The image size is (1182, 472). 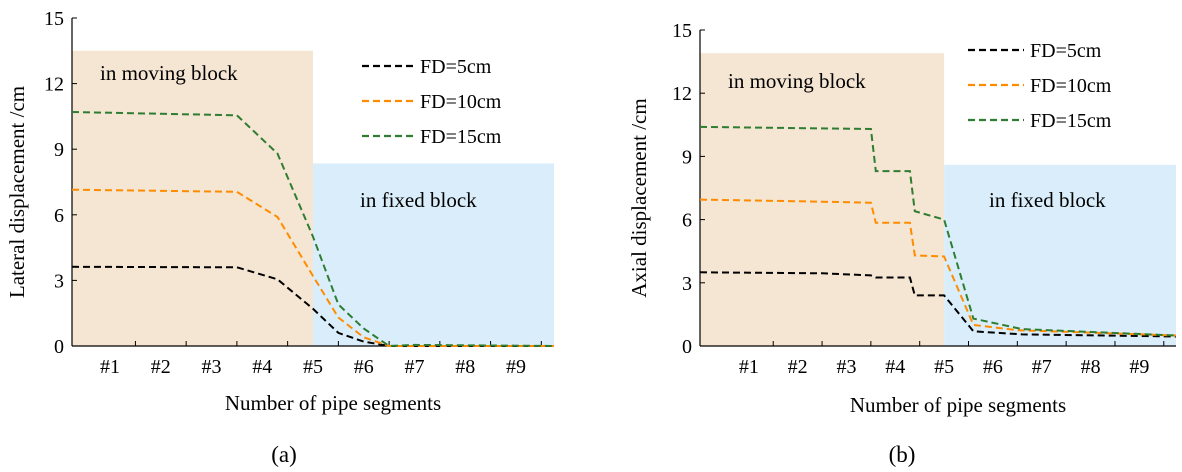 I want to click on y-axis-label: Lateral displacement /cm, so click(x=17, y=192).